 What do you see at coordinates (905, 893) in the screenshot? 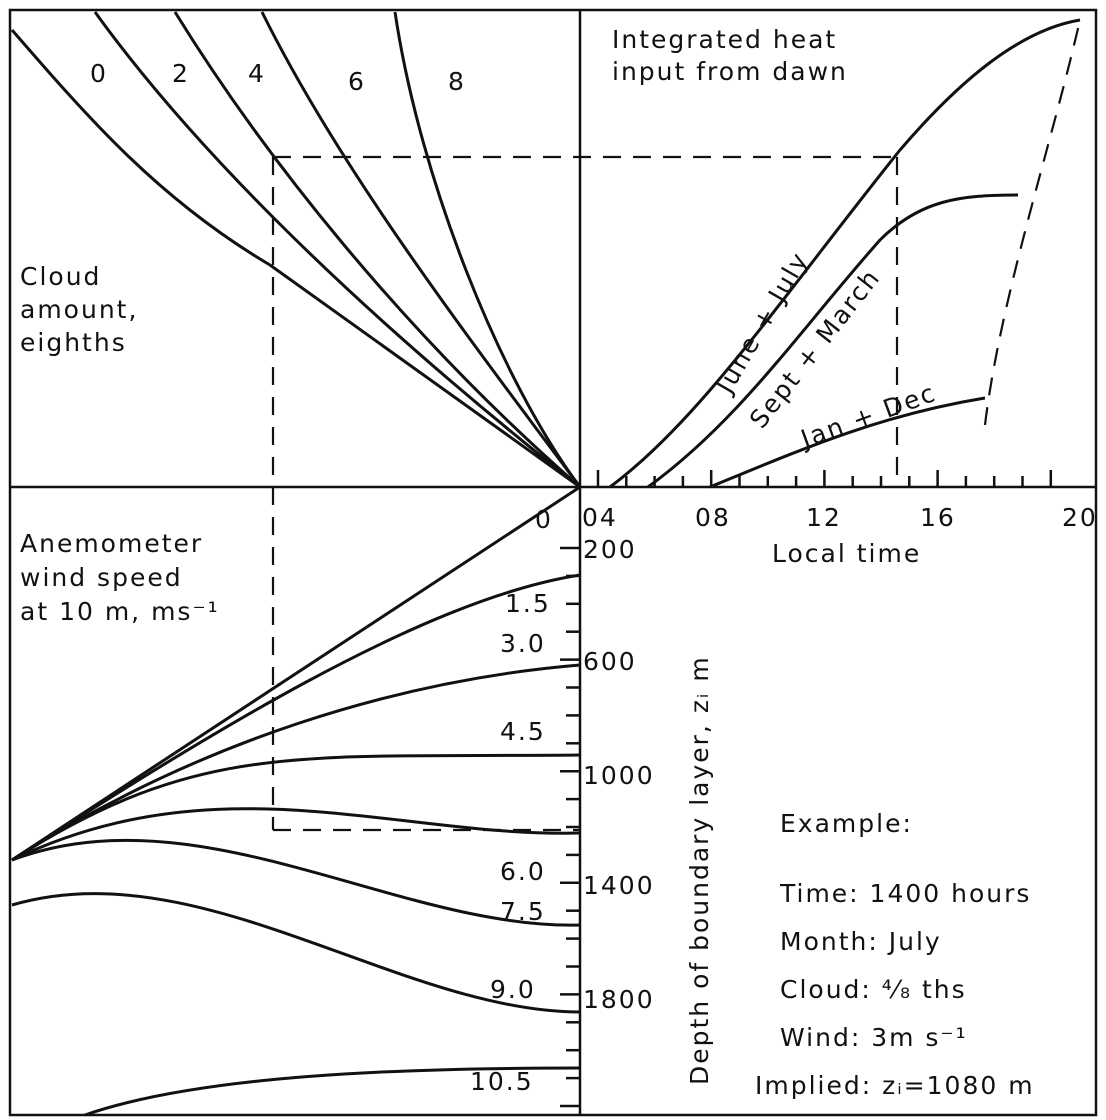
I see `example-line: Time: 1400 hours` at bounding box center [905, 893].